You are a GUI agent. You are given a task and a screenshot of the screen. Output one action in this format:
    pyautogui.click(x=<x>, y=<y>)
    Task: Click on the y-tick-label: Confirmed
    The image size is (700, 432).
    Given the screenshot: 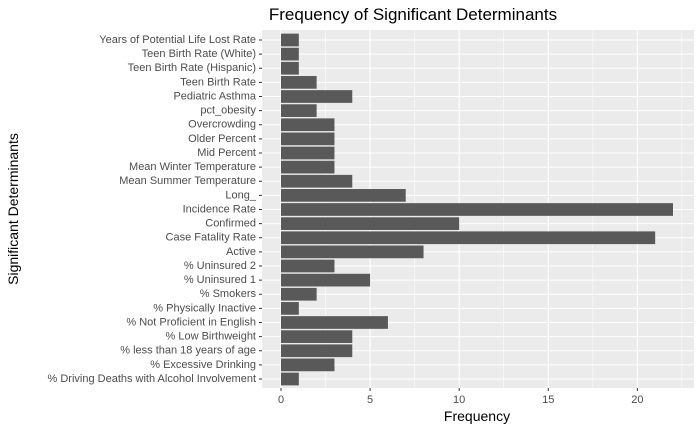 What is the action you would take?
    pyautogui.click(x=230, y=224)
    